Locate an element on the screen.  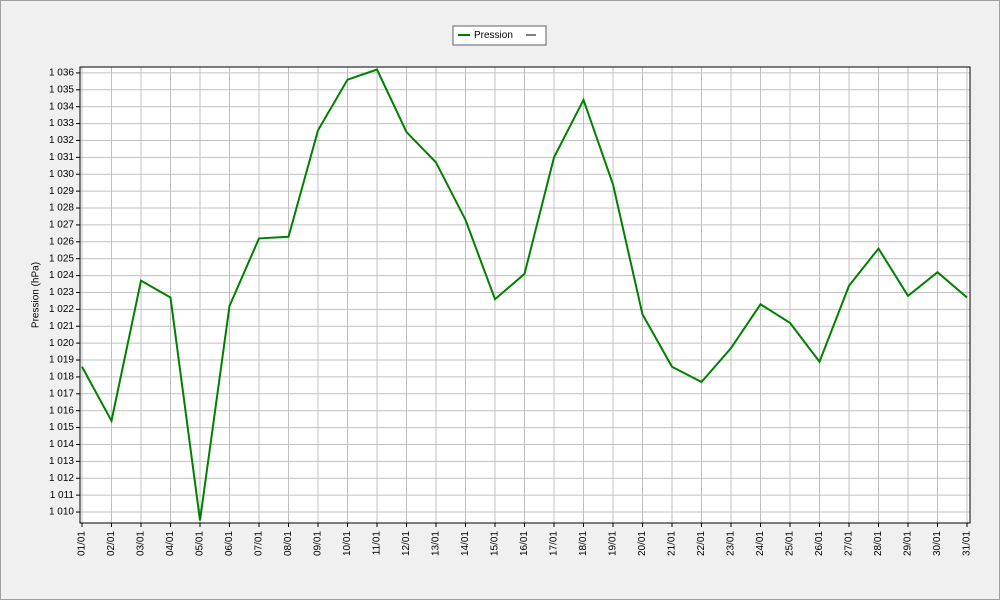
y-tick-label: 1 022 is located at coordinates (61, 309).